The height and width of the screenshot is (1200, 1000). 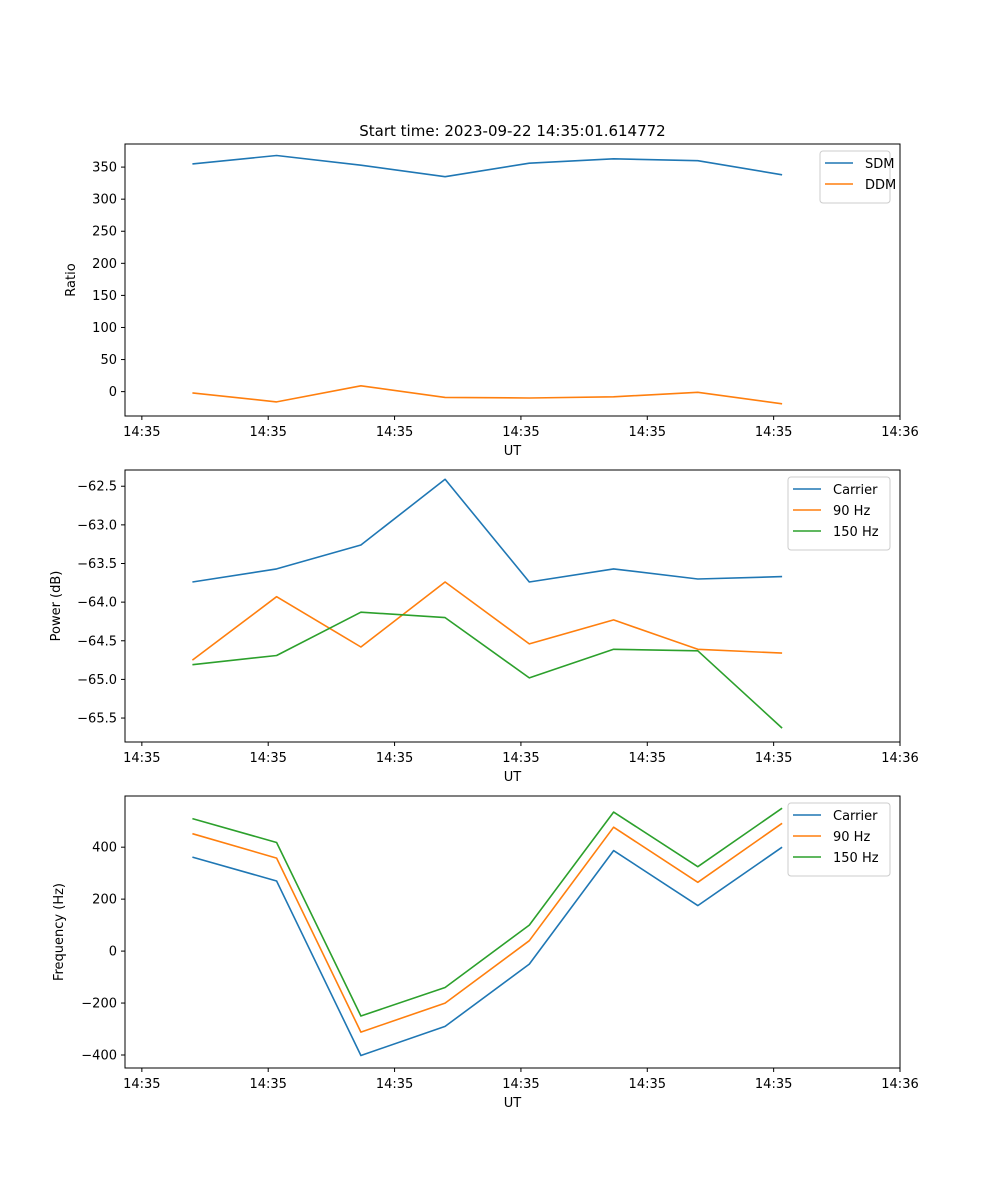 What do you see at coordinates (487, 166) in the screenshot?
I see `series-line-sdm` at bounding box center [487, 166].